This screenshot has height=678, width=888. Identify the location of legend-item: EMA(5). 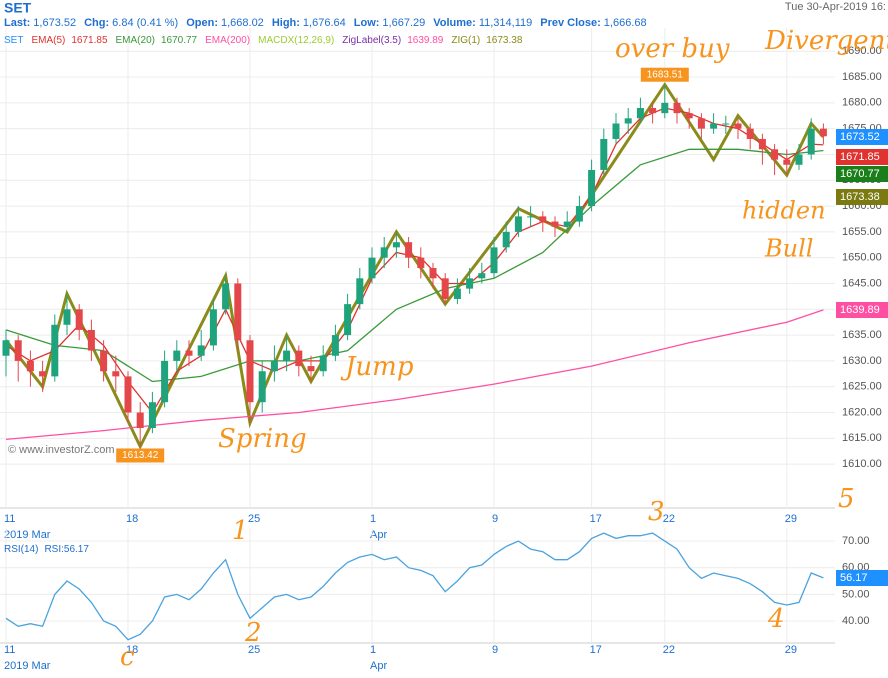
(48, 40).